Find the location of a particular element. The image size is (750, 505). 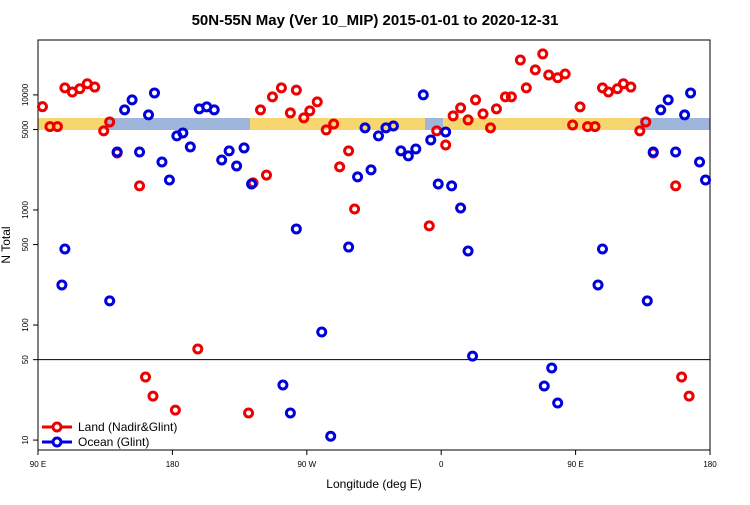

map-strip is located at coordinates (374, 124).